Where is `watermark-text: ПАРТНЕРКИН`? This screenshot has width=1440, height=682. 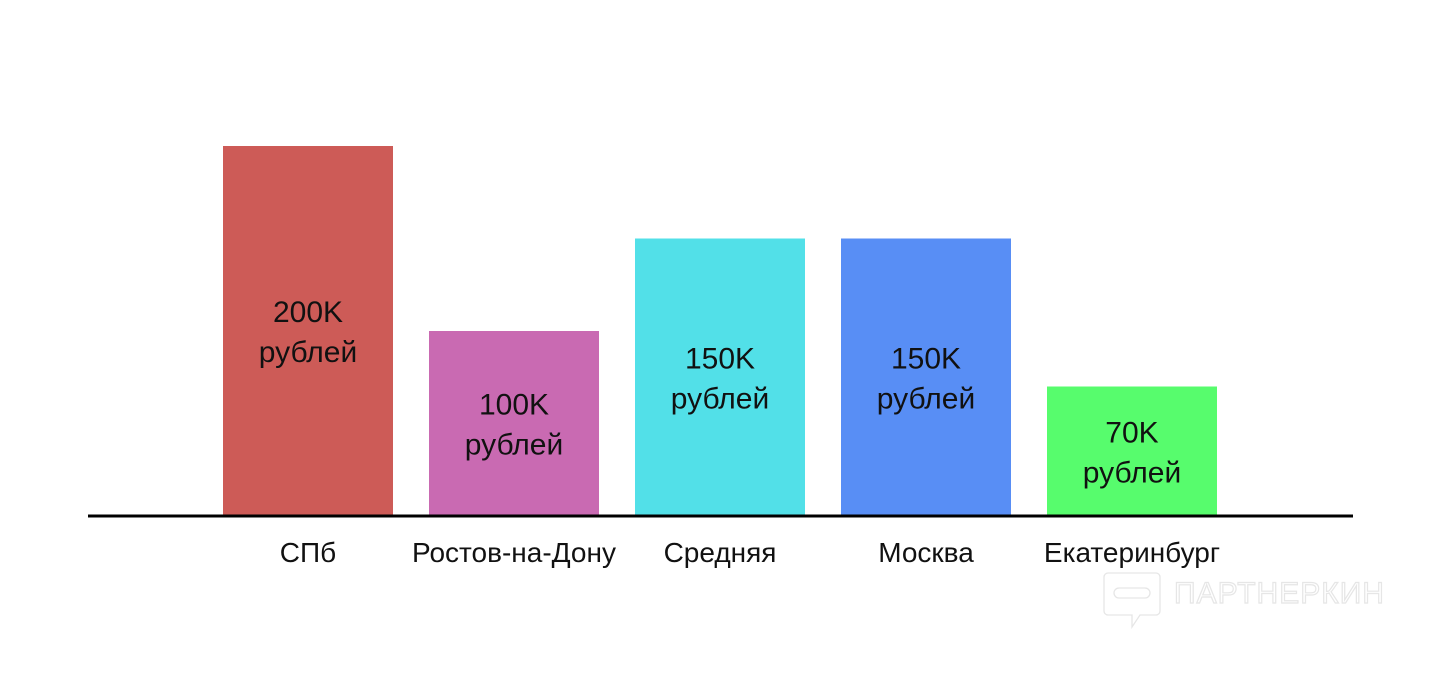 watermark-text: ПАРТНЕРКИН is located at coordinates (1279, 593).